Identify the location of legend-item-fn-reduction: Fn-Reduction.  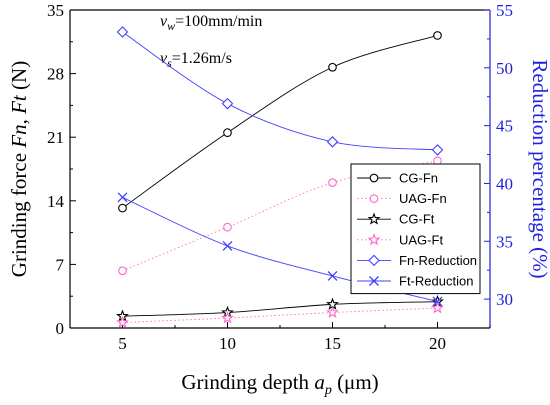
(417, 260).